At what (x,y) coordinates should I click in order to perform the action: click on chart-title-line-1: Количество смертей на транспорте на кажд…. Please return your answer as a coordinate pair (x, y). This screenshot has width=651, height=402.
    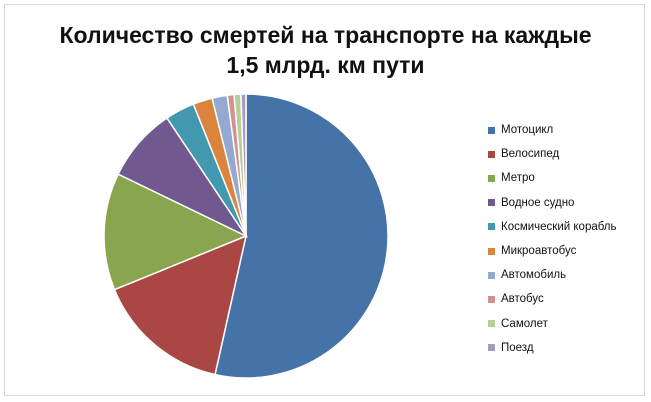
    Looking at the image, I should click on (325, 35).